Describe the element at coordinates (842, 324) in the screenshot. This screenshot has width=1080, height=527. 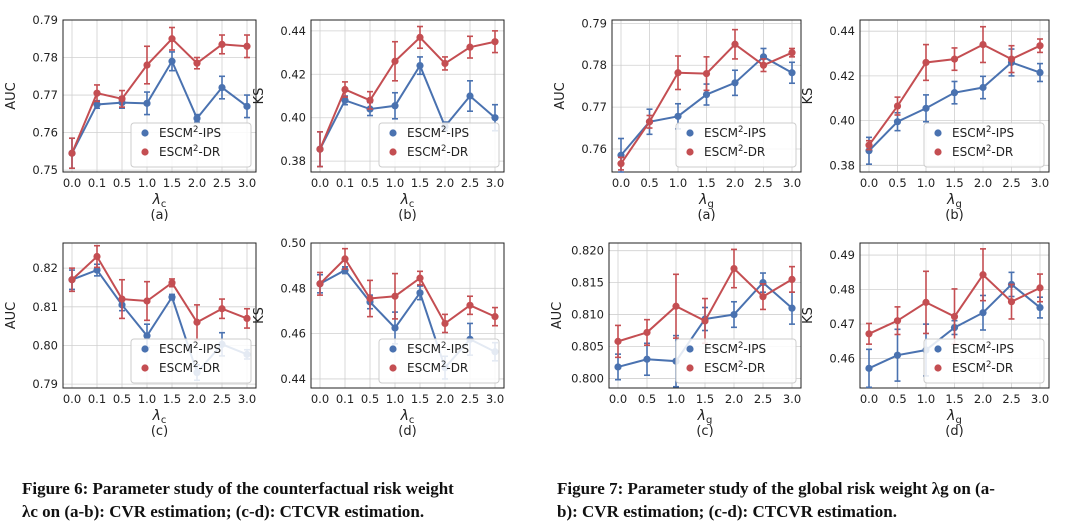
I see `y-tick-label: 0.47` at that location.